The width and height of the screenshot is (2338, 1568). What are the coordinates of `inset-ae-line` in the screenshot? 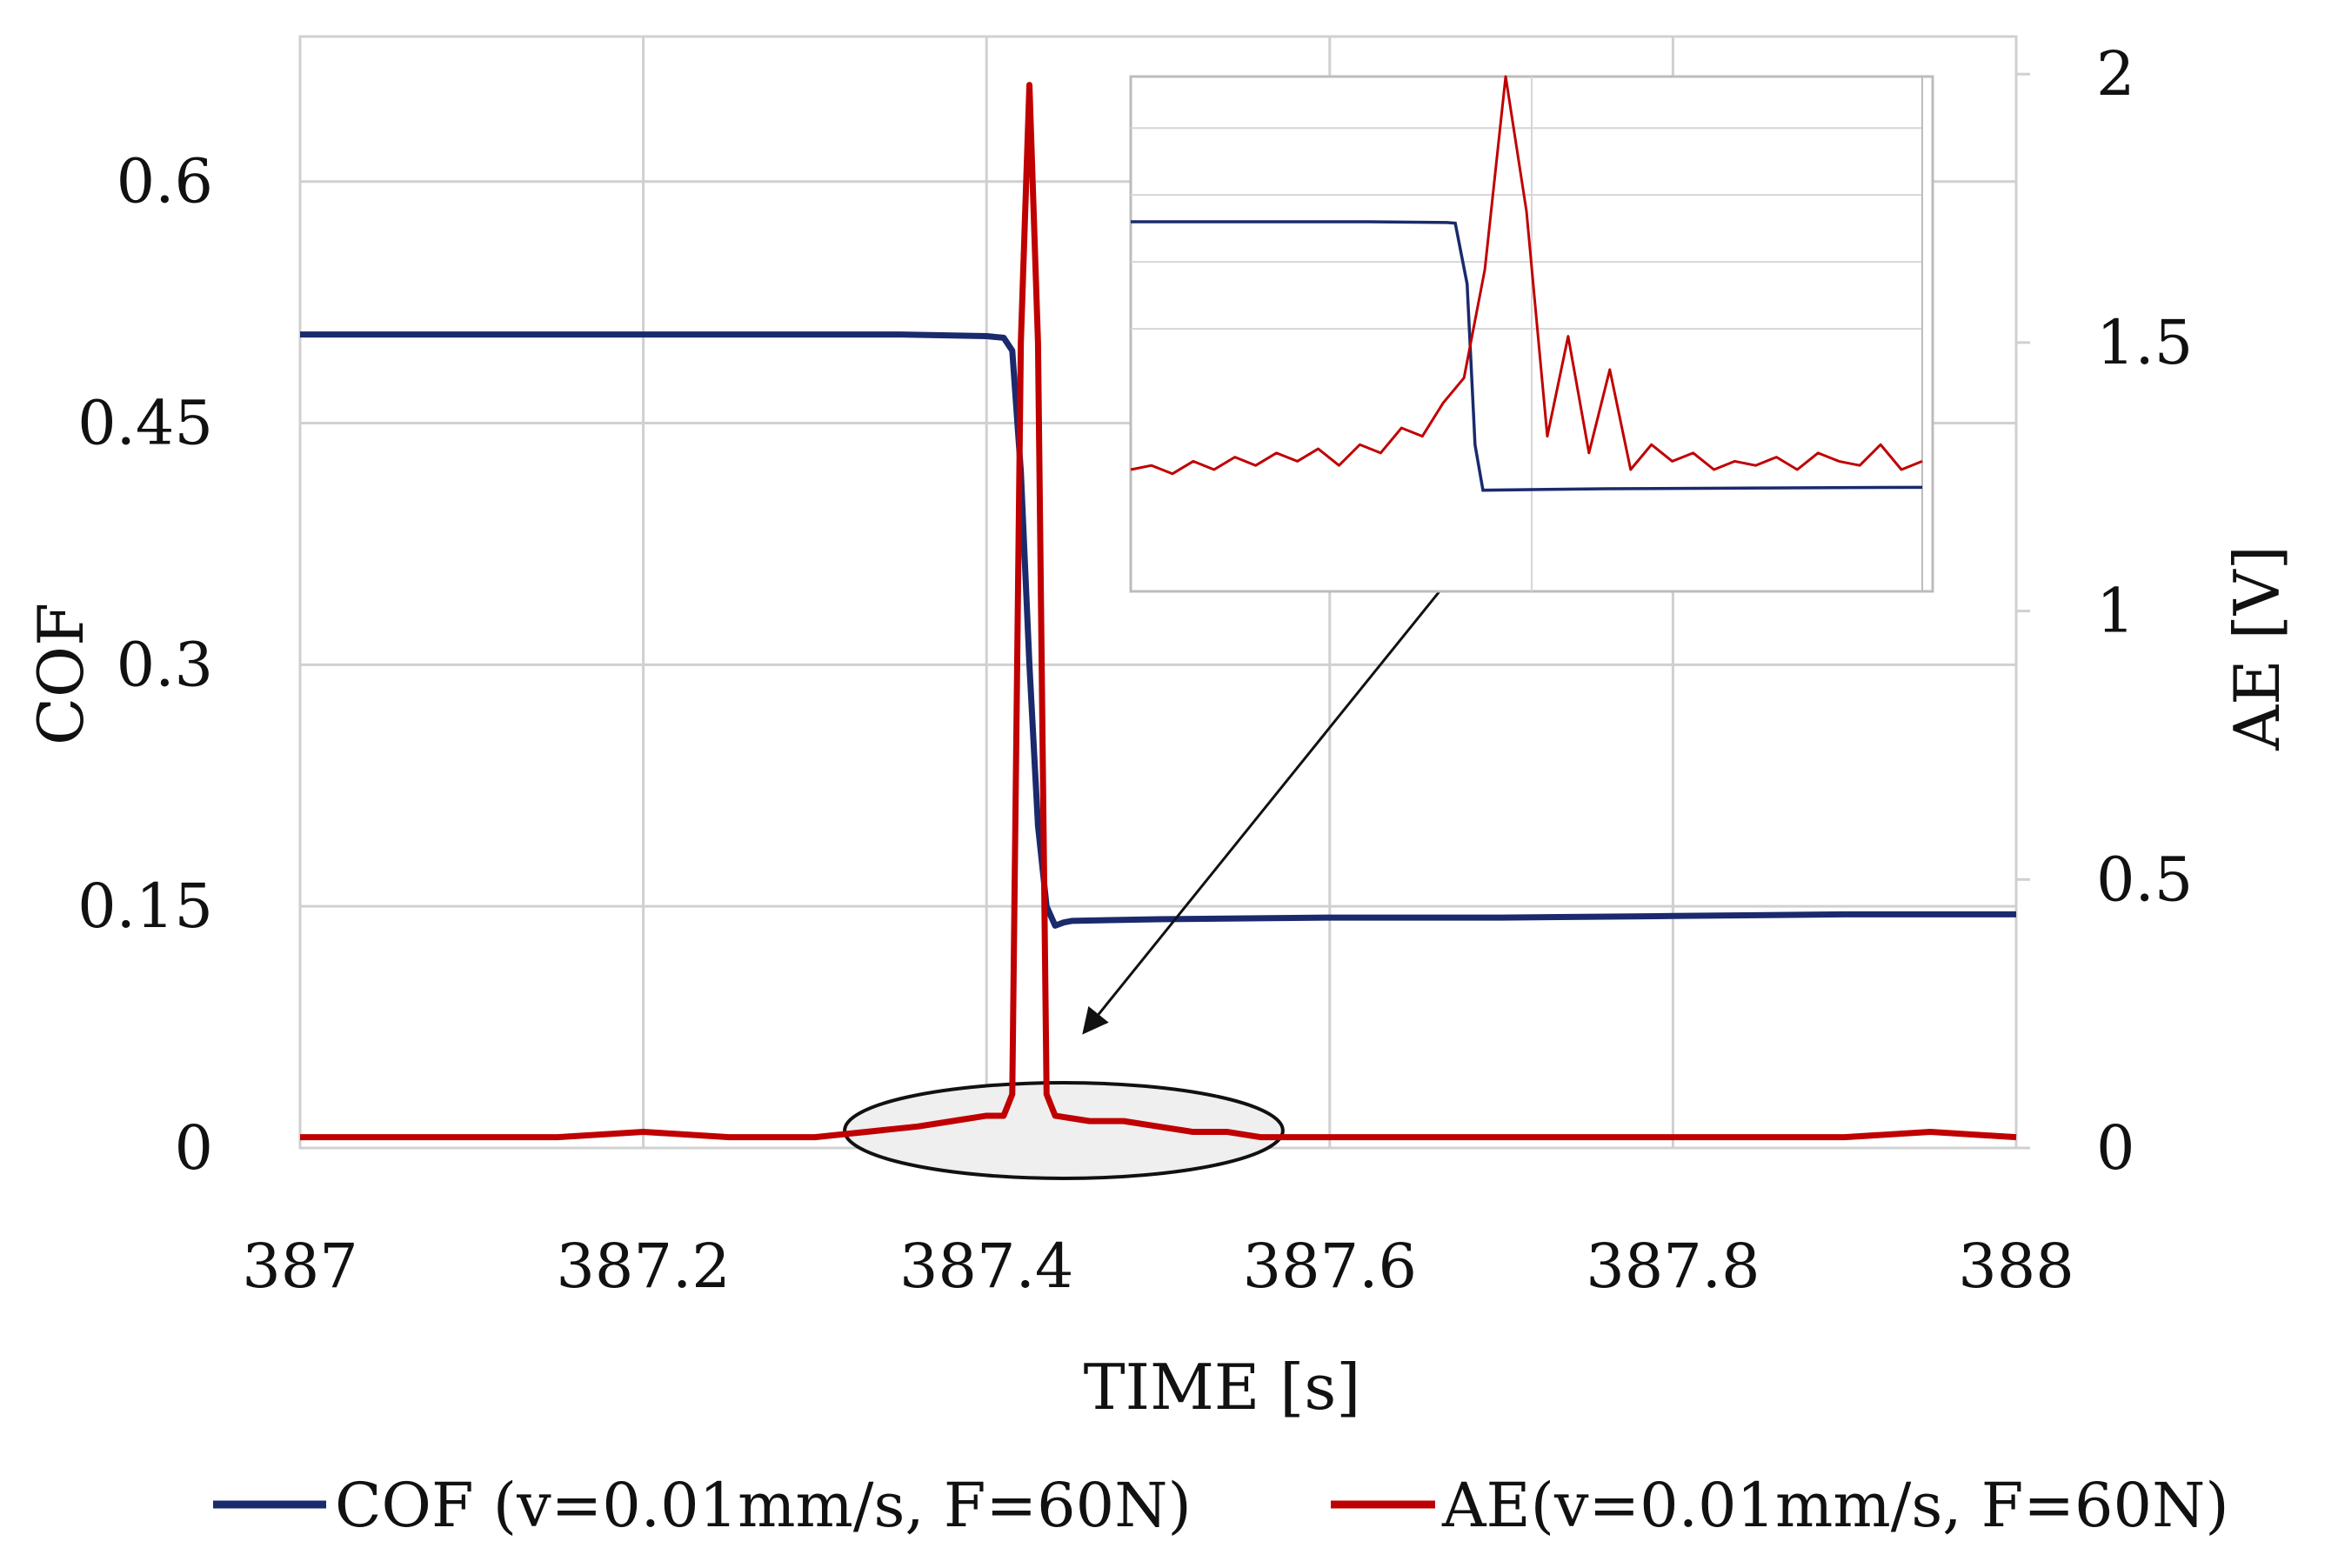 It's located at (1526, 275).